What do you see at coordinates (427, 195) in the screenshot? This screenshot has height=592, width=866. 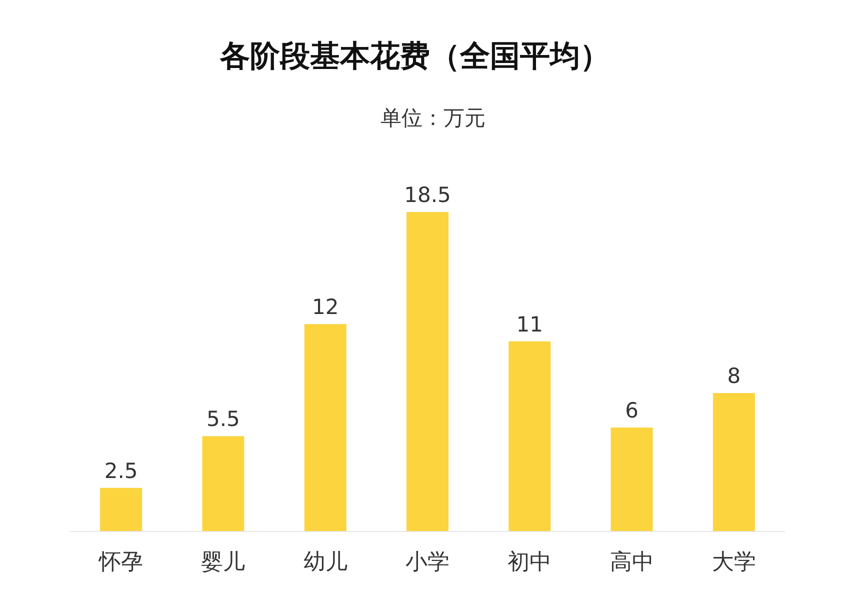 I see `data-label: 18.5` at bounding box center [427, 195].